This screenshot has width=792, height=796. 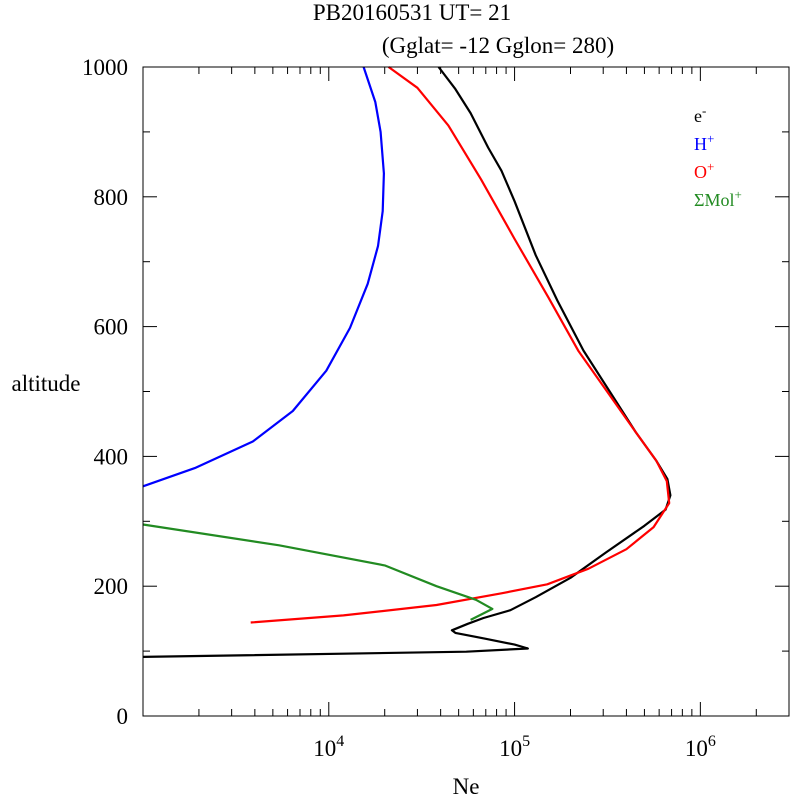 What do you see at coordinates (700, 114) in the screenshot?
I see `legend-entry-0: e-` at bounding box center [700, 114].